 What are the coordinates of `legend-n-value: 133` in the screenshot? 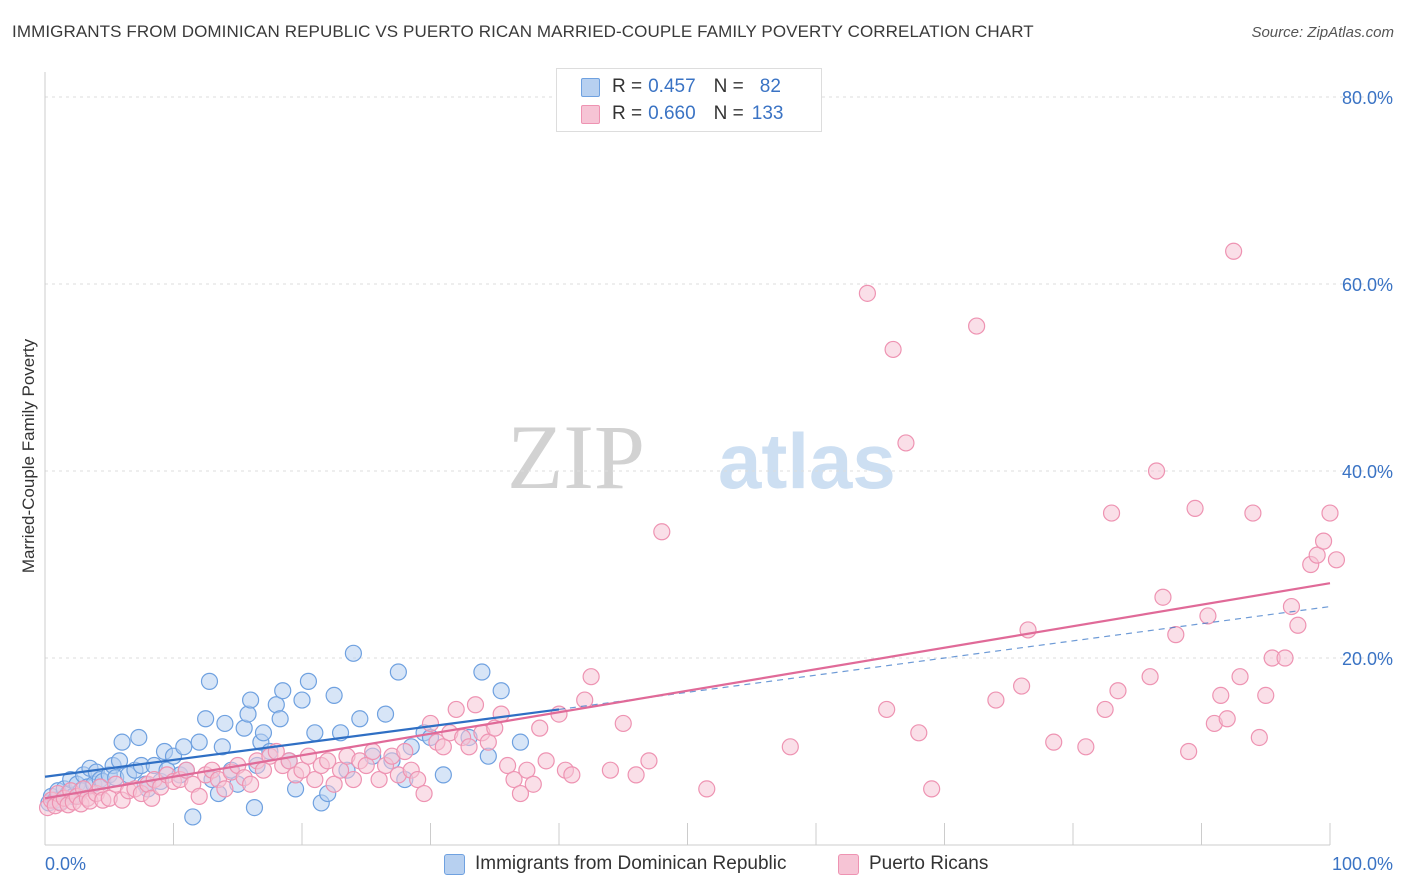 It's located at (767, 113).